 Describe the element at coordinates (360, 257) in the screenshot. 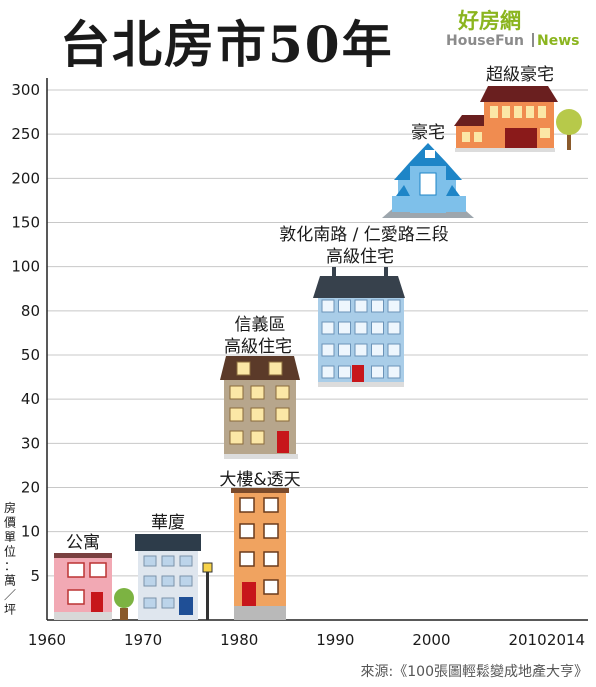

I see `house-label-4b: 高級住宅` at that location.